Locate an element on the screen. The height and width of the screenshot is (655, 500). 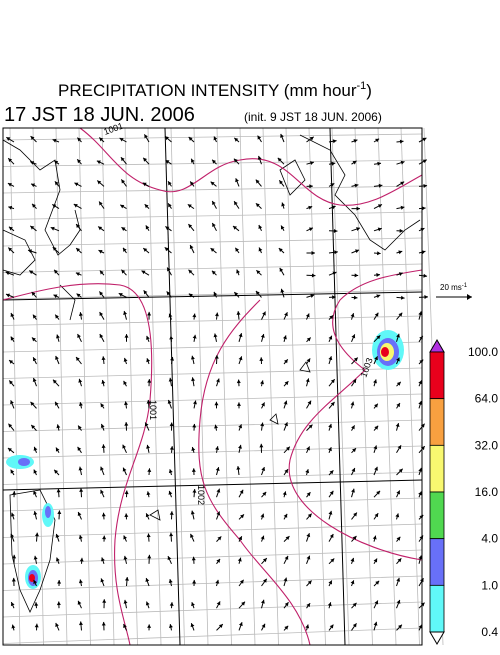
vector-scale: 20 ms-1 is located at coordinates (454, 291).